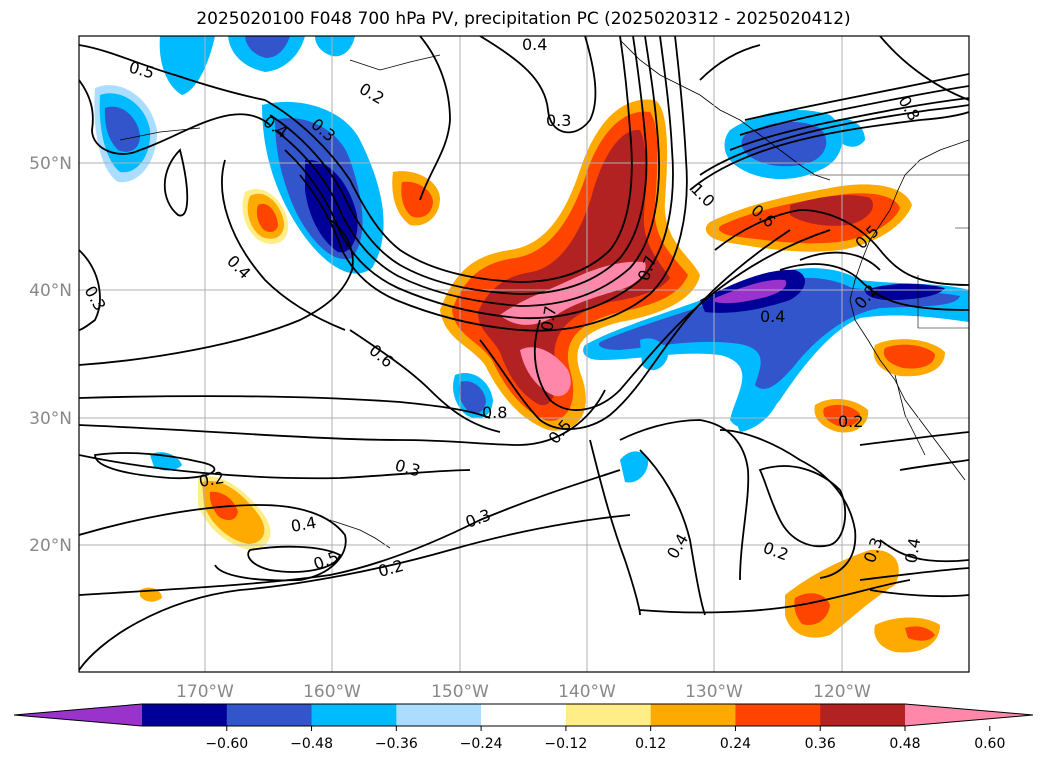 This screenshot has height=765, width=1047. I want to click on lon-label: 150°W, so click(460, 692).